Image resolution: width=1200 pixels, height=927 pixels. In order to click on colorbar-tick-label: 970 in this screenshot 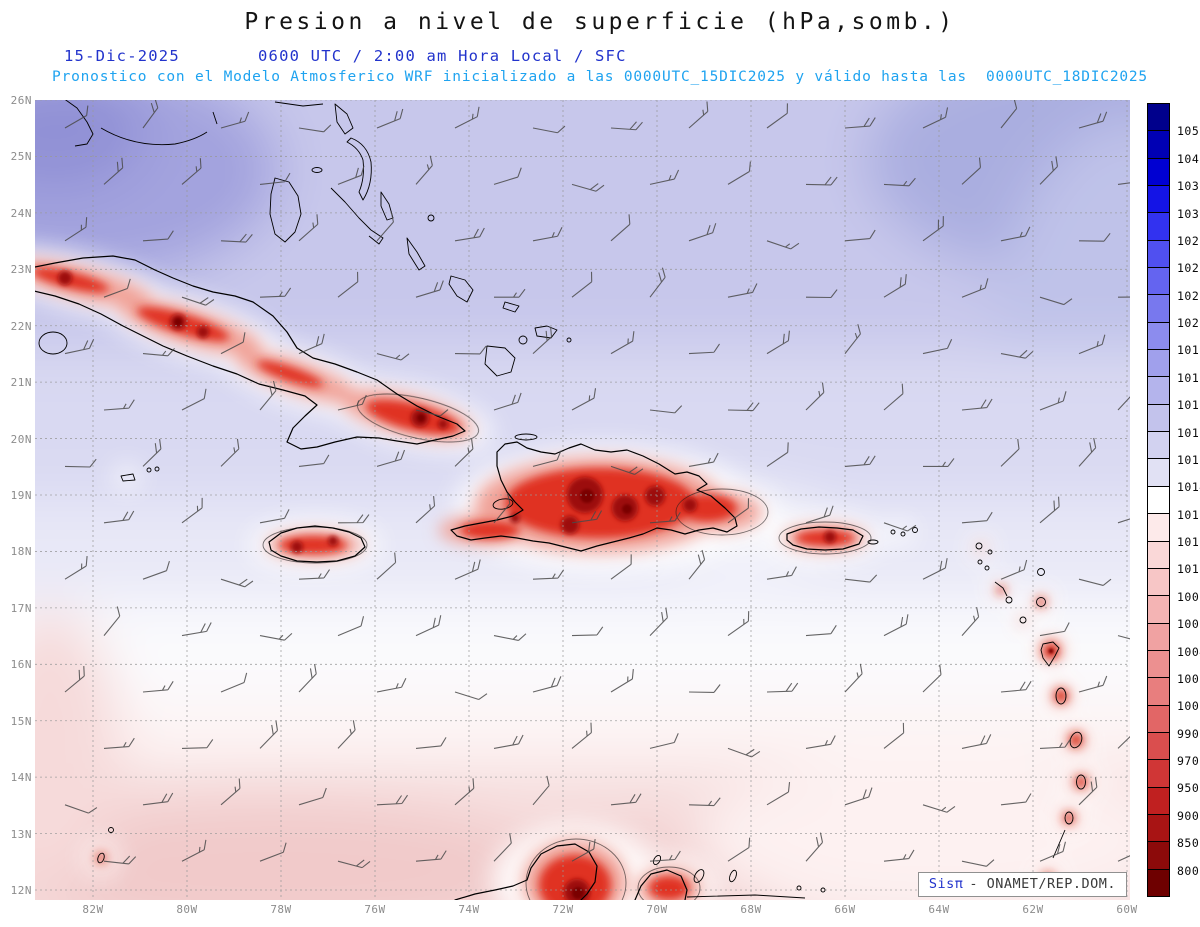, I will do `click(1188, 761)`.